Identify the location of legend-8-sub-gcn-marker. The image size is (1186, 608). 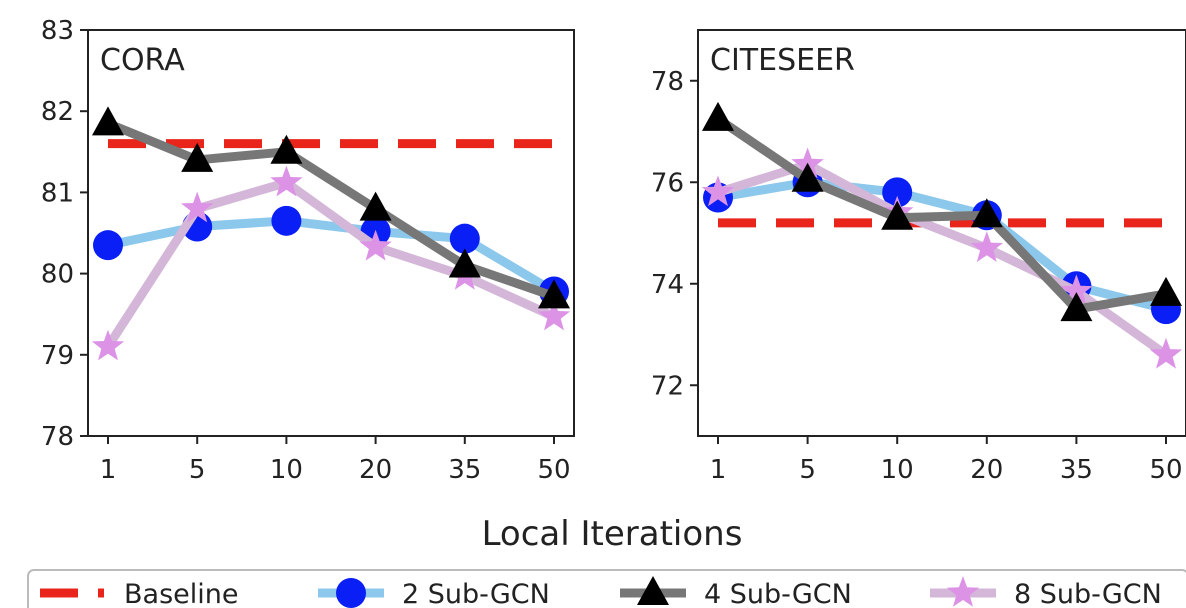
(963, 591).